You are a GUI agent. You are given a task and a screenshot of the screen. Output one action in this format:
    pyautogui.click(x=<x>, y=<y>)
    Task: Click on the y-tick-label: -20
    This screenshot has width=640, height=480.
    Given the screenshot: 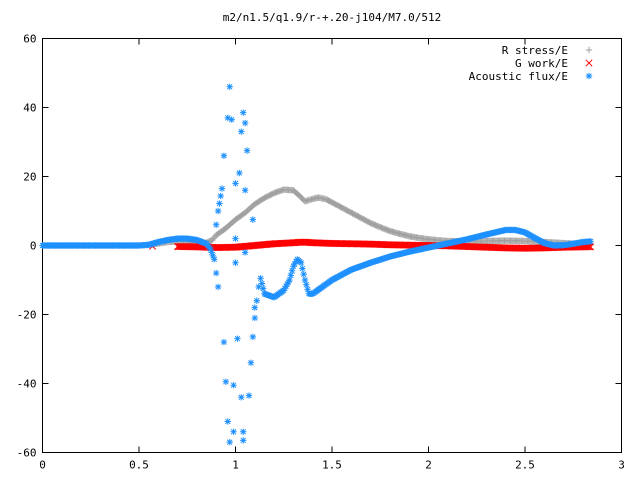 What is the action you would take?
    pyautogui.click(x=27, y=315)
    